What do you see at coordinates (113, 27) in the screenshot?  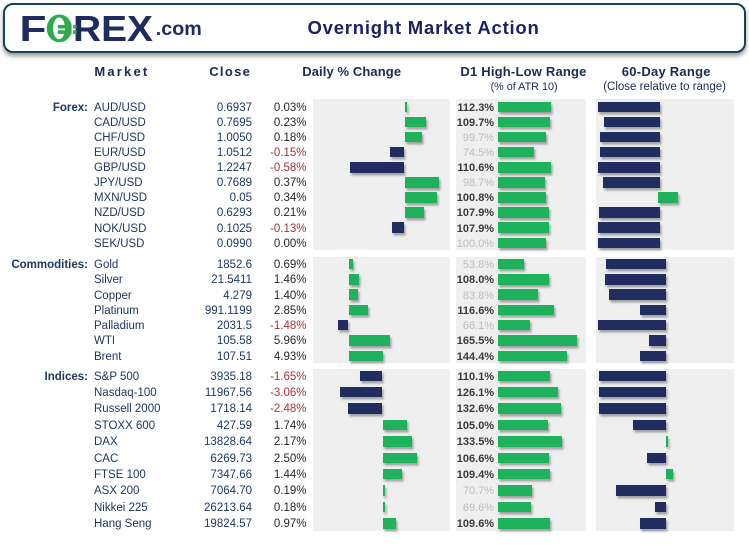 I see `svg-text: REX` at bounding box center [113, 27].